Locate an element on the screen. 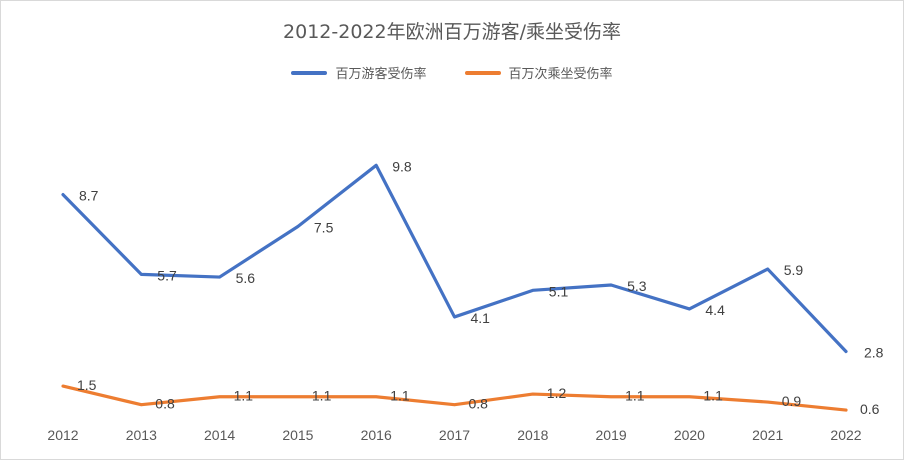 The image size is (904, 460). x-tick-label-6: 2018 is located at coordinates (532, 435).